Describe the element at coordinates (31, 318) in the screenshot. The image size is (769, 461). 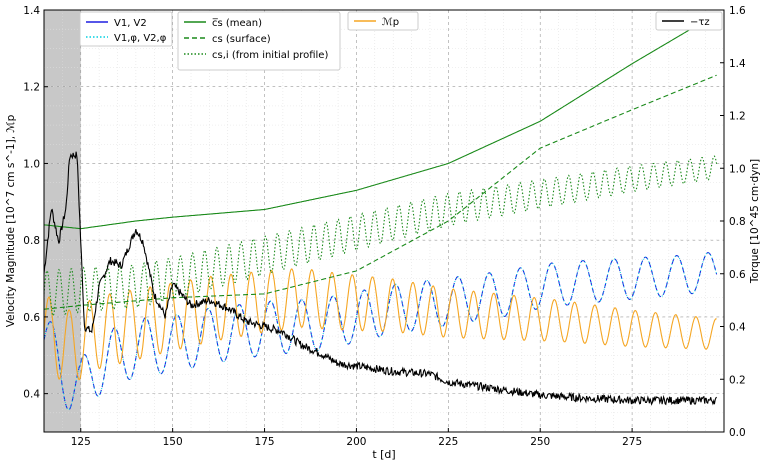
I see `y-left-tick-label: 0.6` at that location.